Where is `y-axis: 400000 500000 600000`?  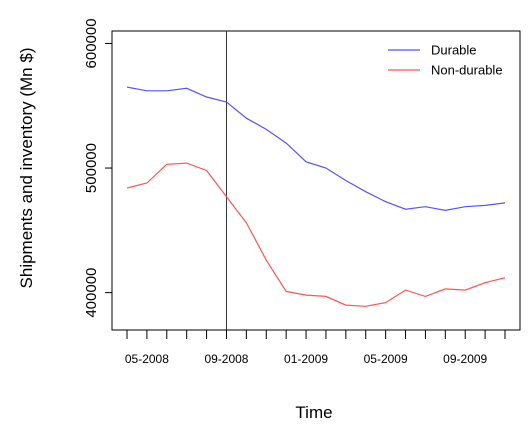 y-axis: 400000 500000 600000 is located at coordinates (97, 168).